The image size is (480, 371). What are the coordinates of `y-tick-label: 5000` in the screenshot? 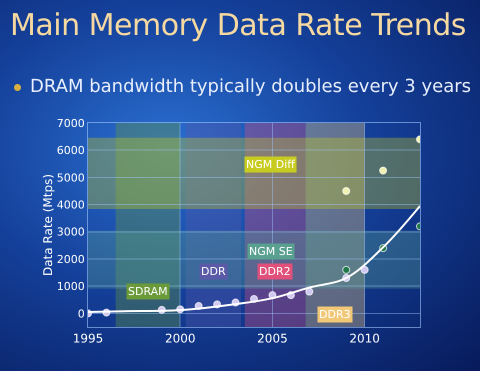 It's located at (70, 177).